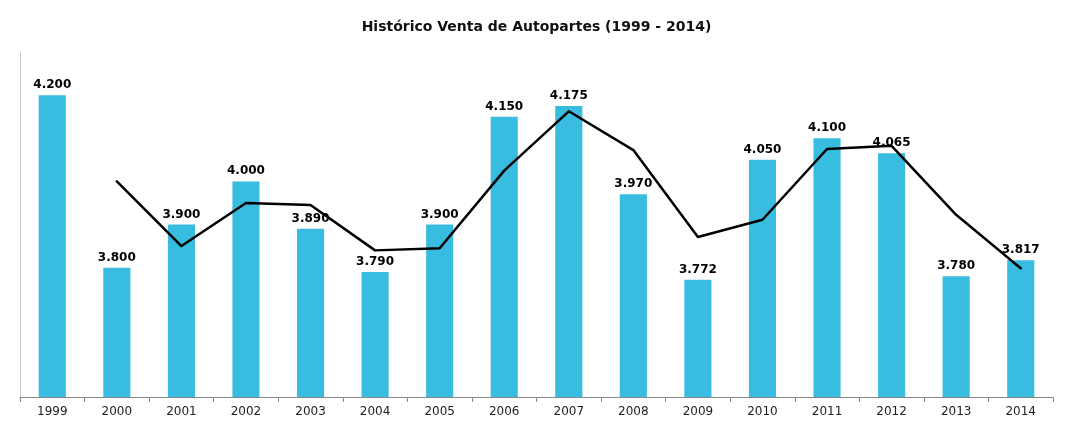 Image resolution: width=1073 pixels, height=423 pixels. What do you see at coordinates (52, 411) in the screenshot?
I see `x-tick-label: 1999` at bounding box center [52, 411].